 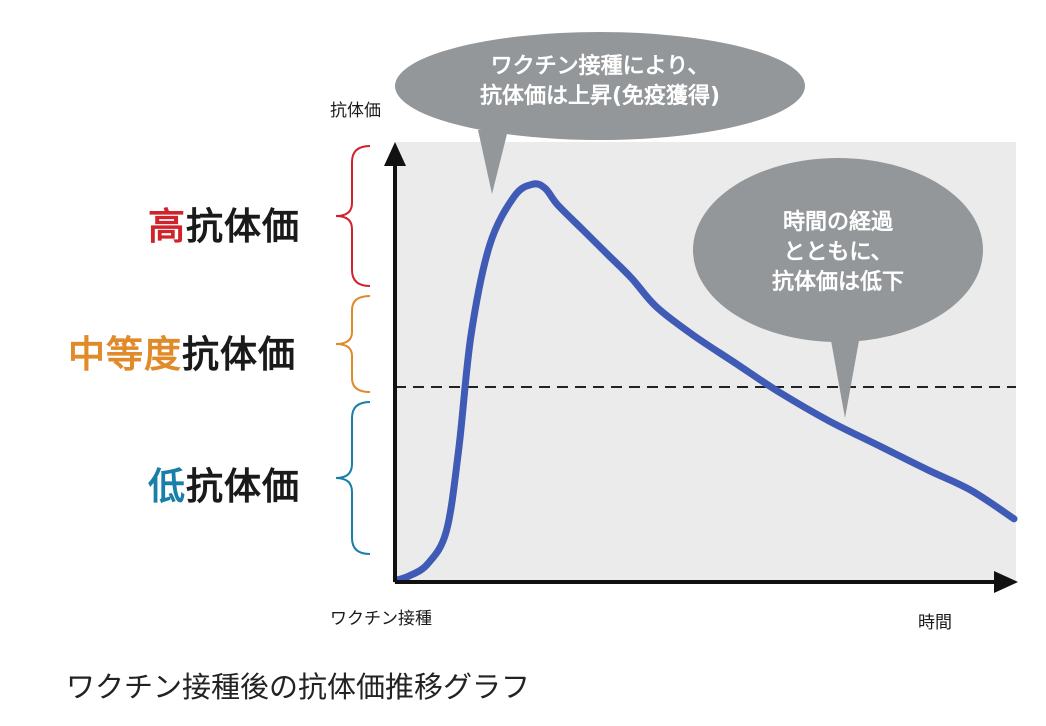 I want to click on annotation-bubble-2-body, so click(x=838, y=250).